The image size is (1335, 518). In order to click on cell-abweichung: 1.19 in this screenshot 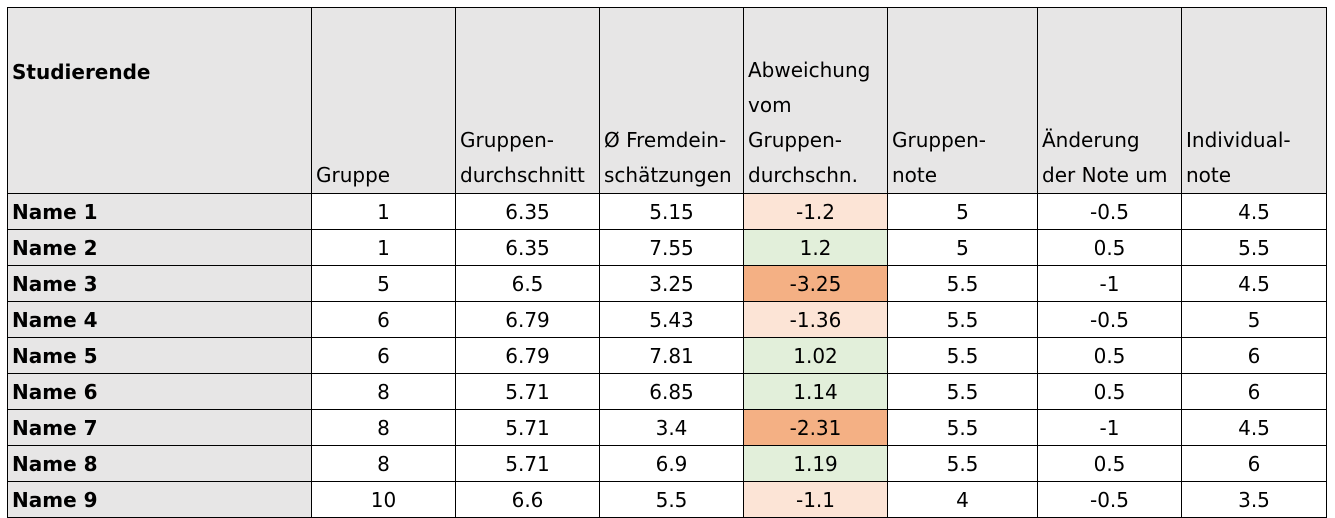, I will do `click(815, 463)`.